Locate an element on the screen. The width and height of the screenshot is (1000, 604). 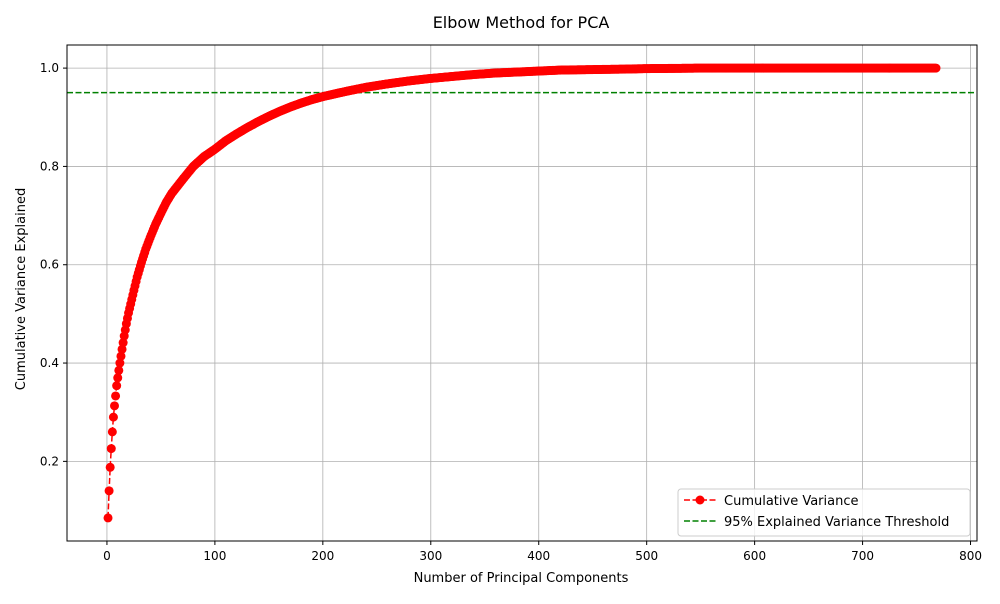
x-tick-label: 800 is located at coordinates (970, 556).